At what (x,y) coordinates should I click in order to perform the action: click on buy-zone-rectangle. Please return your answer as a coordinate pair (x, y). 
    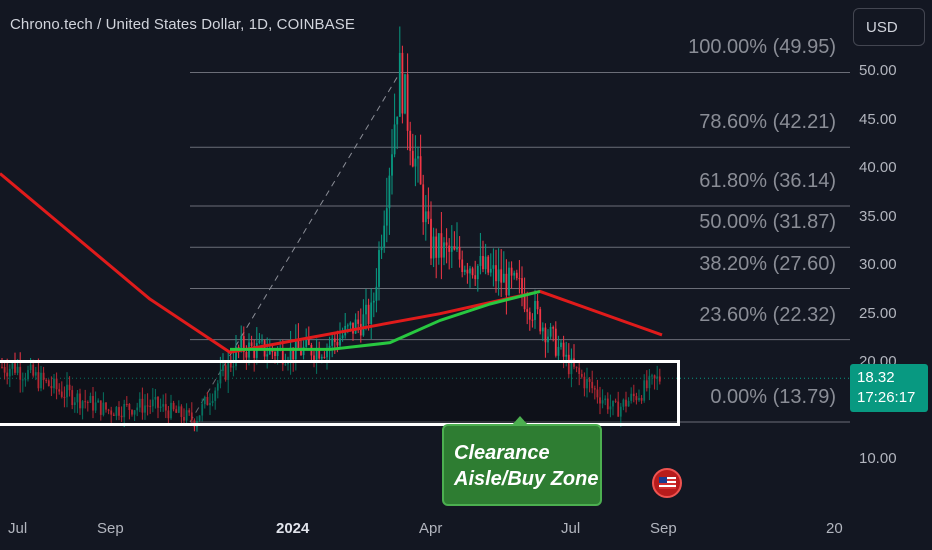
    Looking at the image, I should click on (340, 393).